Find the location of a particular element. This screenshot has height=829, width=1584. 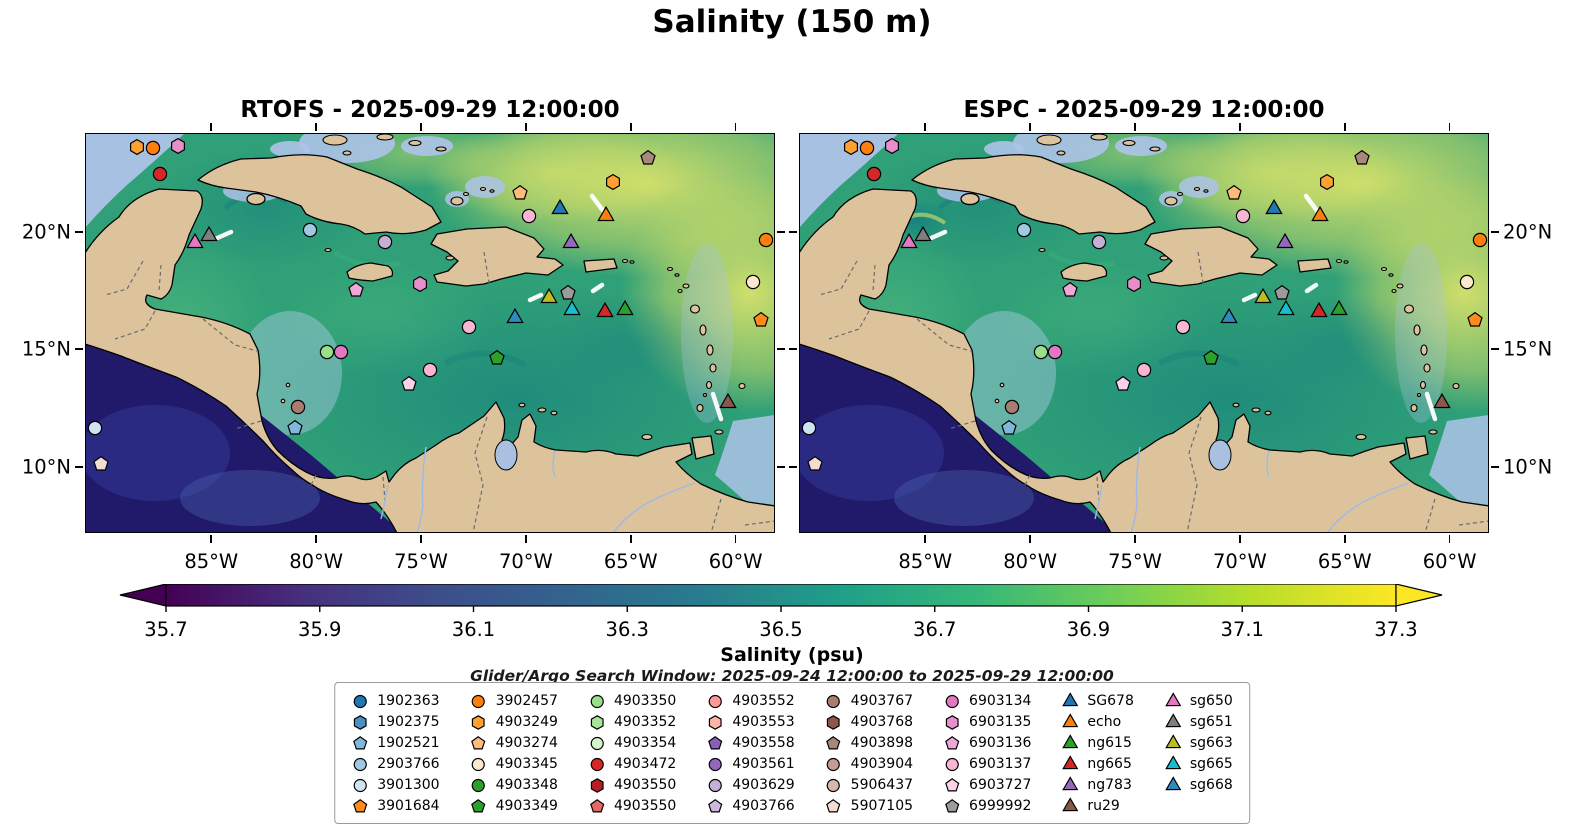

legend-item-4903558: 4903558 is located at coordinates (750, 742).